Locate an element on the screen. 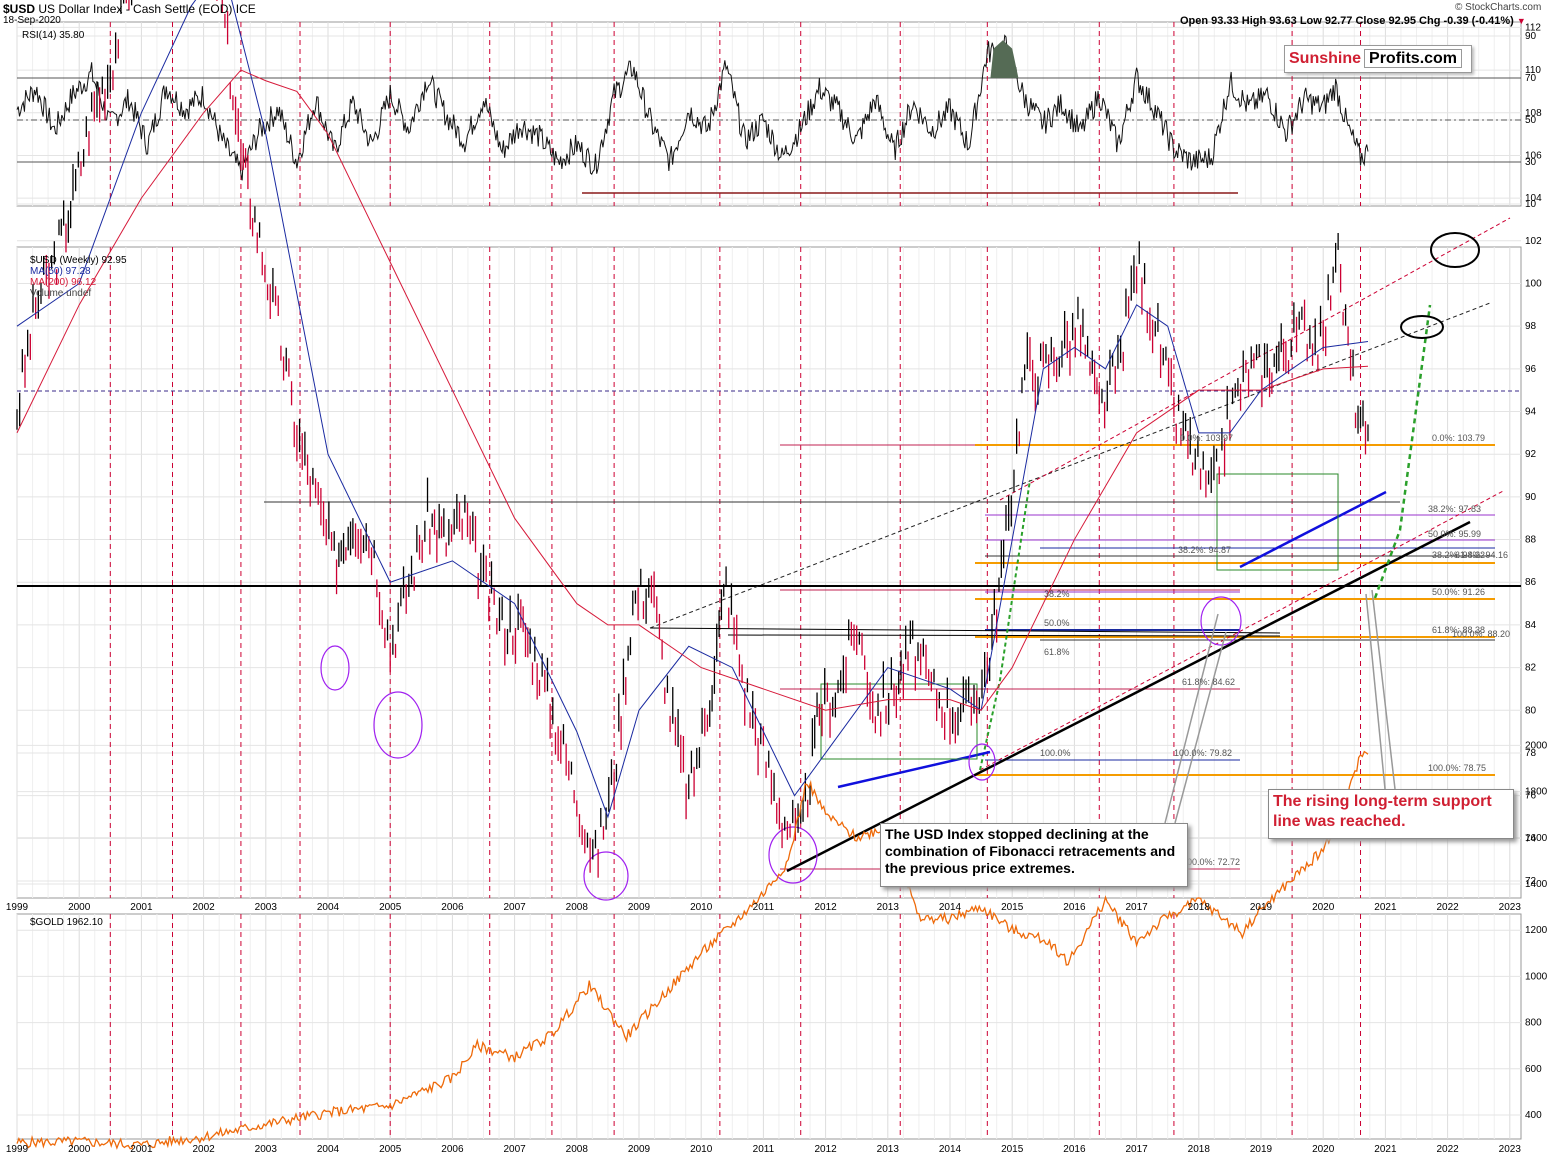 This screenshot has width=1565, height=1157. gold-year-tick-label: 2022 is located at coordinates (1447, 1149).